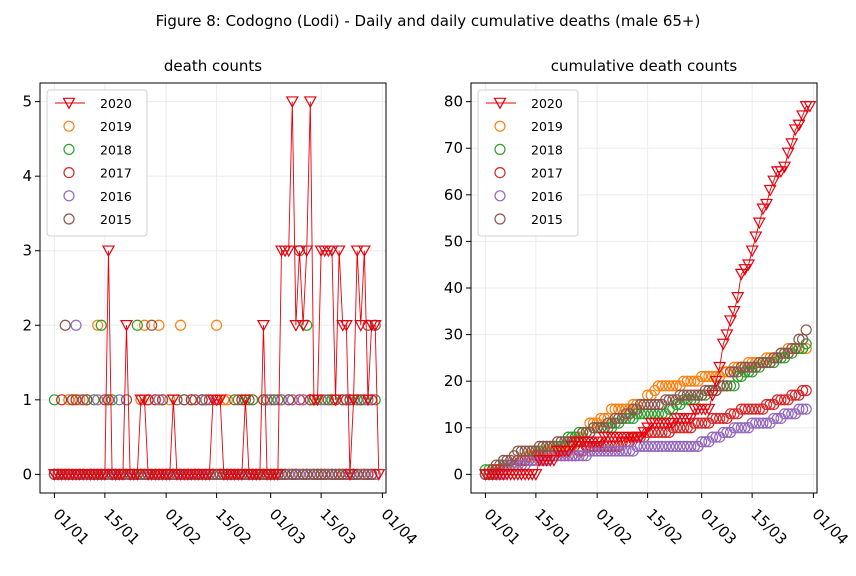  What do you see at coordinates (116, 149) in the screenshot?
I see `legend-label-2018: 2018` at bounding box center [116, 149].